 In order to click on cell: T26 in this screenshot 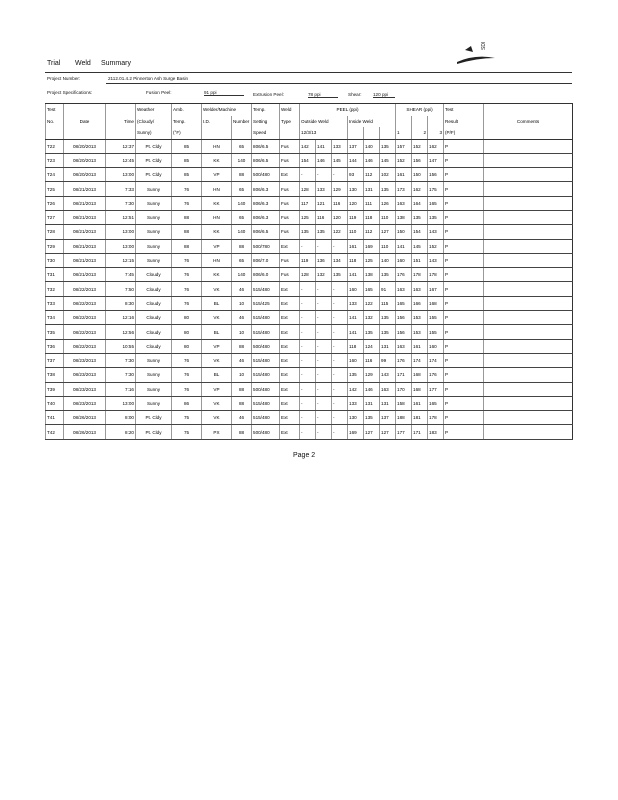, I will do `click(54, 203)`.